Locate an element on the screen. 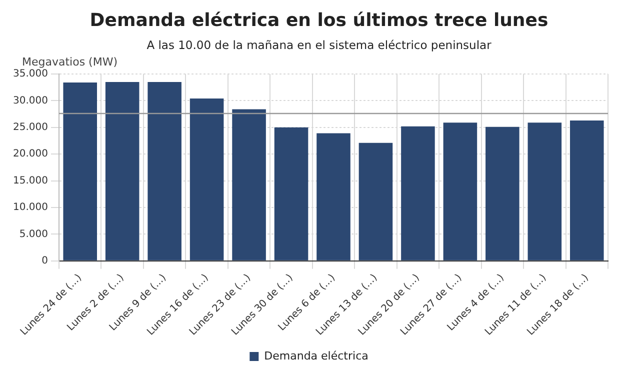 The height and width of the screenshot is (375, 638). legend-label: Demanda eléctrica is located at coordinates (316, 355).